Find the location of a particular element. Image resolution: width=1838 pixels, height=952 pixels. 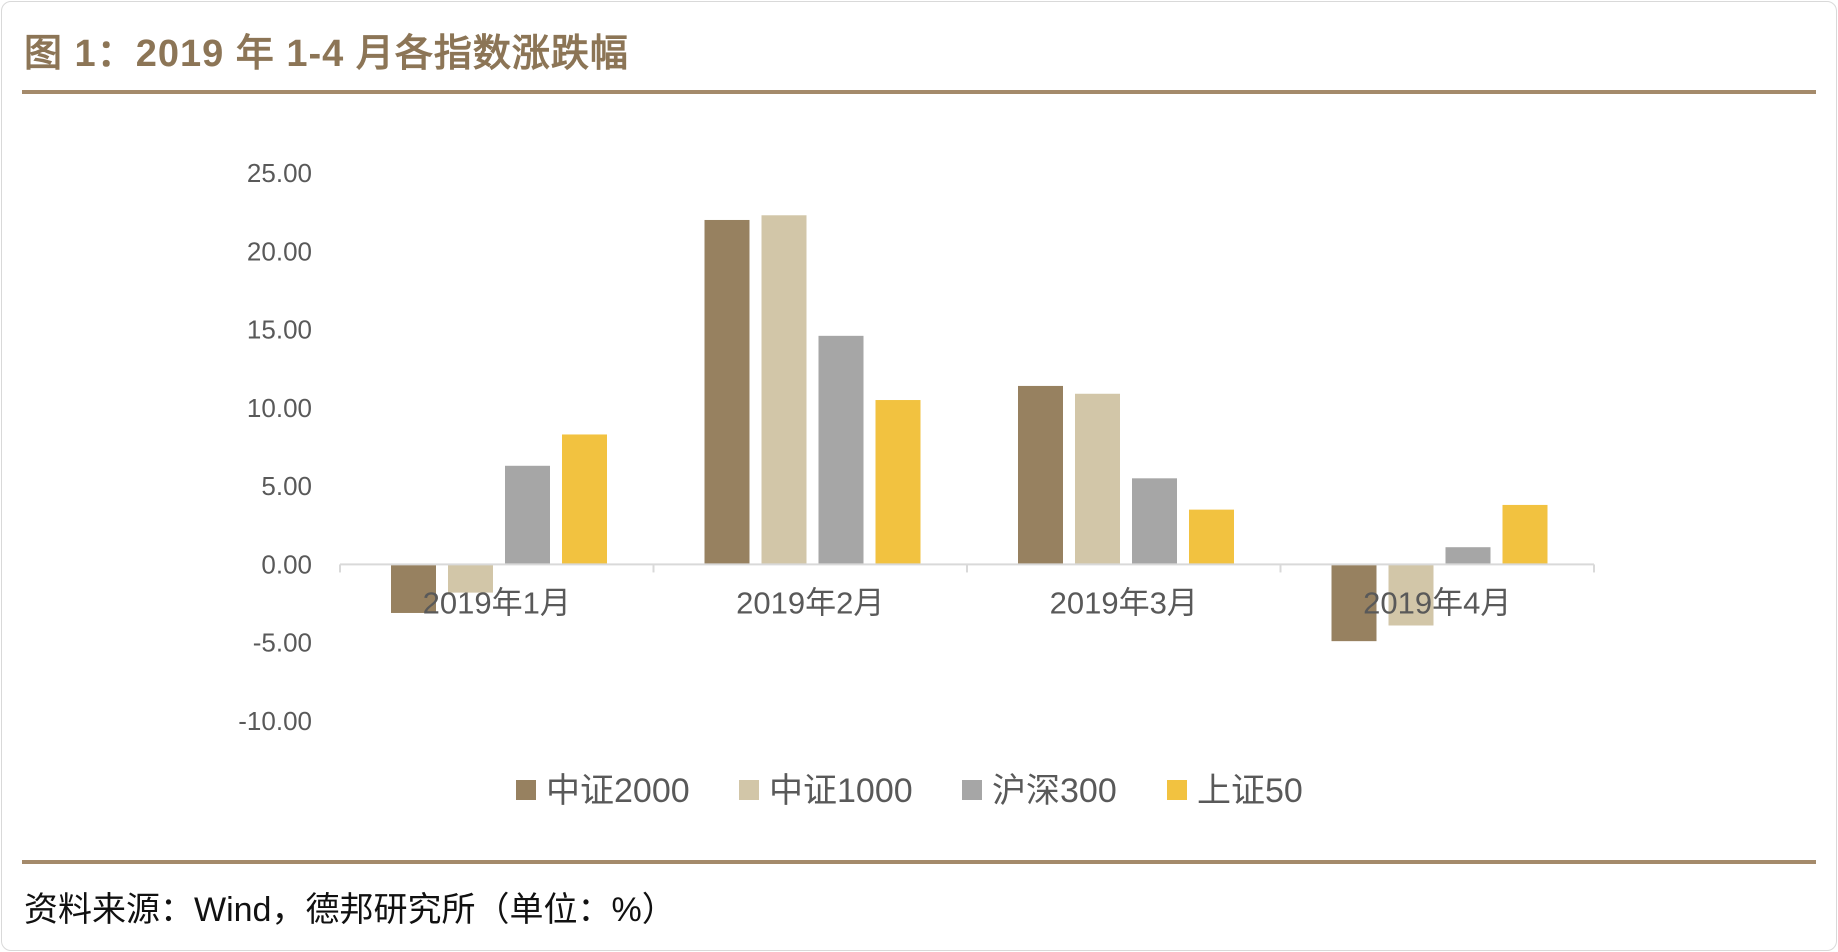

y-axis: 25.00 20.00 15.00 10.00 5.00 0.00 -5.00 -10.00 is located at coordinates (275, 447).